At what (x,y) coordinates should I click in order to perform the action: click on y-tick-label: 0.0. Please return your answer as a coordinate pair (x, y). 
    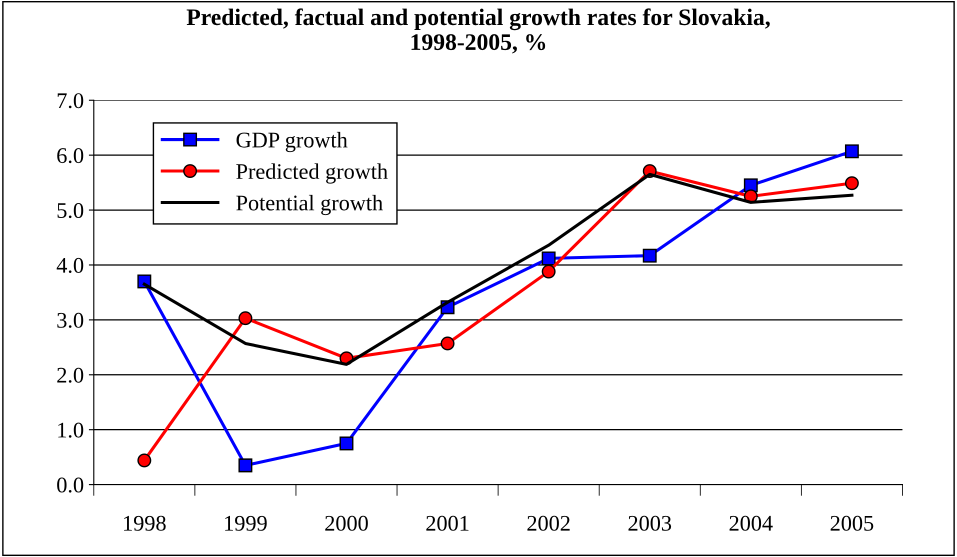
    Looking at the image, I should click on (70, 485).